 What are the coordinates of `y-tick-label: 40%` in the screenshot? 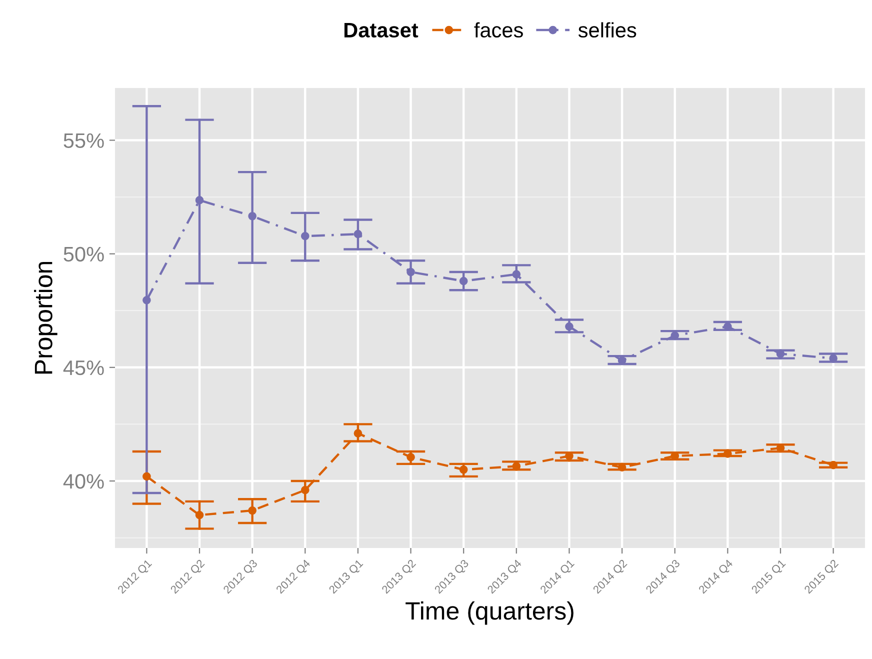 It's located at (83, 481).